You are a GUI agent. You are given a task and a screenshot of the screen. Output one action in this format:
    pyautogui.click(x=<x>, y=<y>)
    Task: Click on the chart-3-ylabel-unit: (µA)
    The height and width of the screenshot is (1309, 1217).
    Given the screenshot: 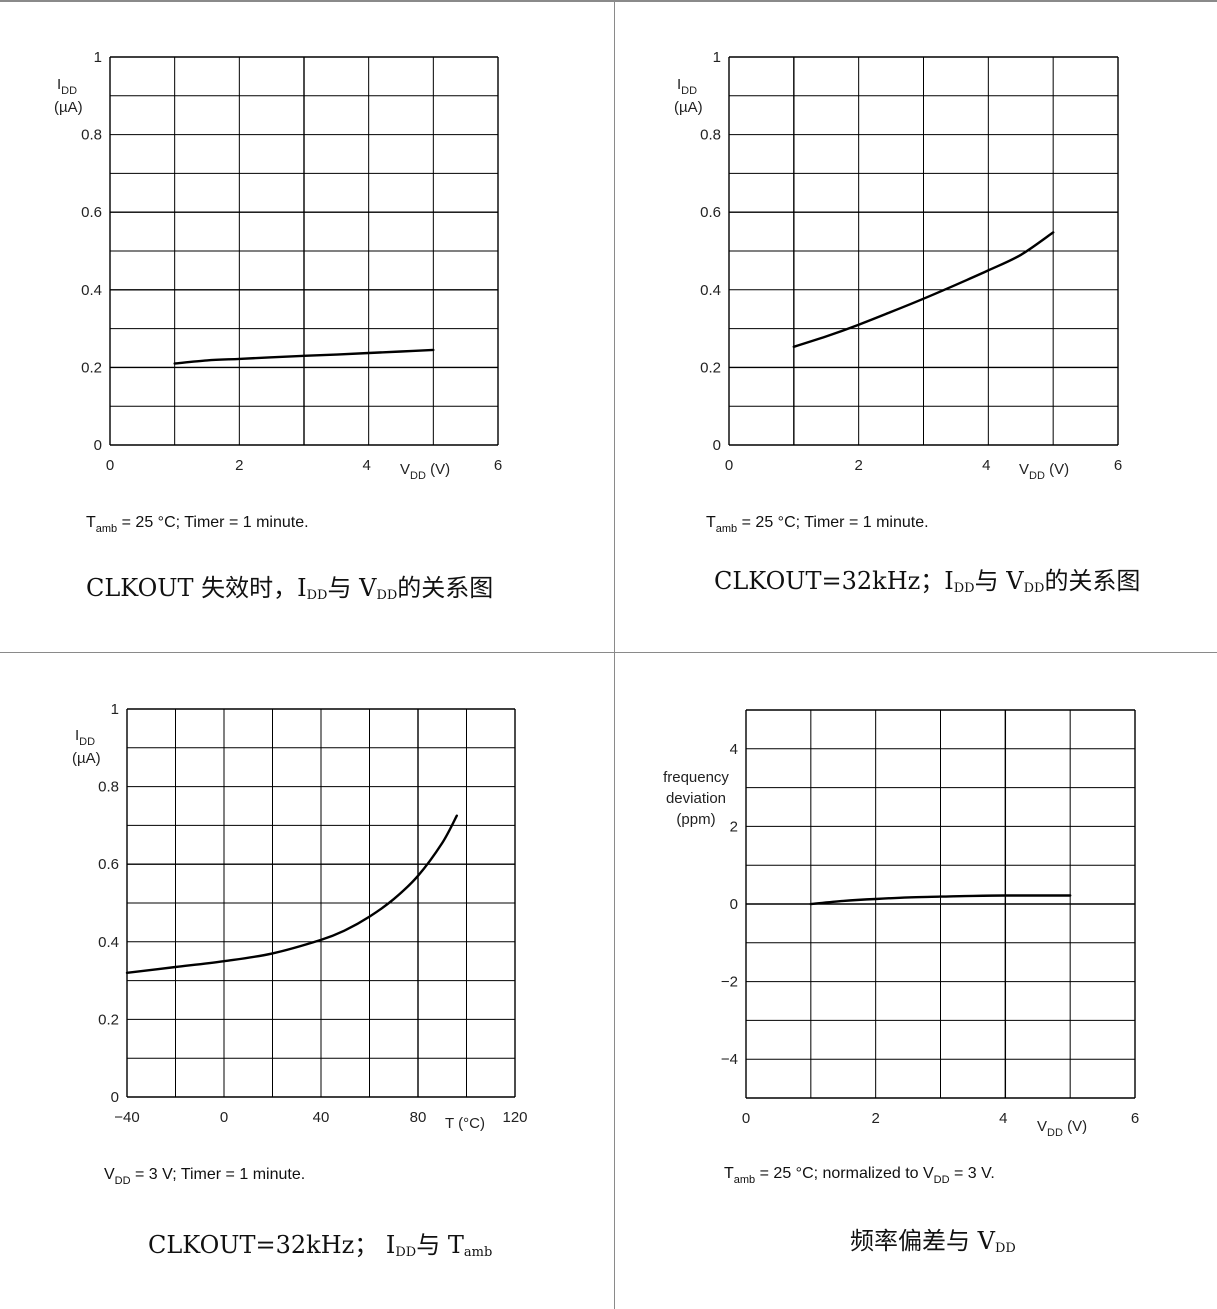 What is the action you would take?
    pyautogui.click(x=86, y=758)
    